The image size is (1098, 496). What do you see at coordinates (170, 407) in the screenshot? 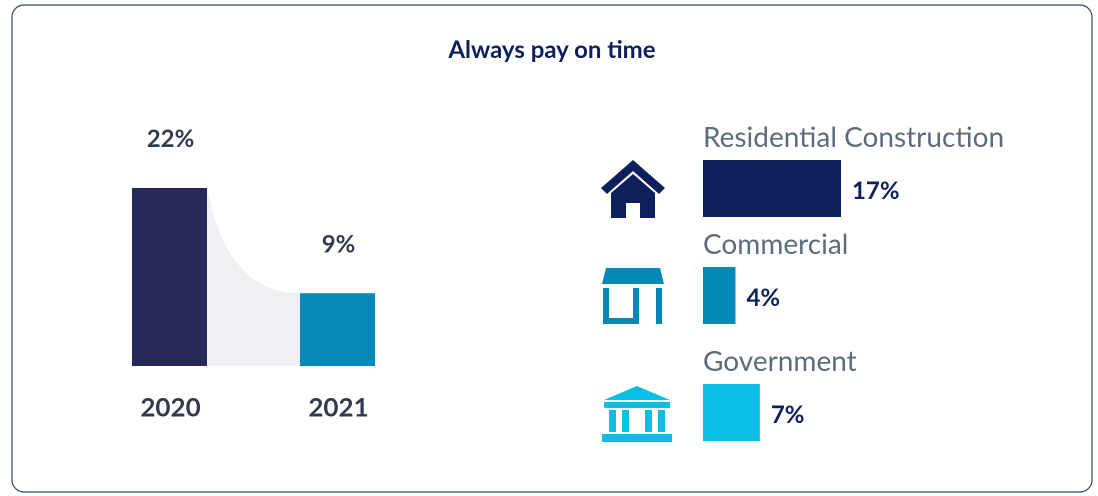
I see `category-label: 2020` at bounding box center [170, 407].